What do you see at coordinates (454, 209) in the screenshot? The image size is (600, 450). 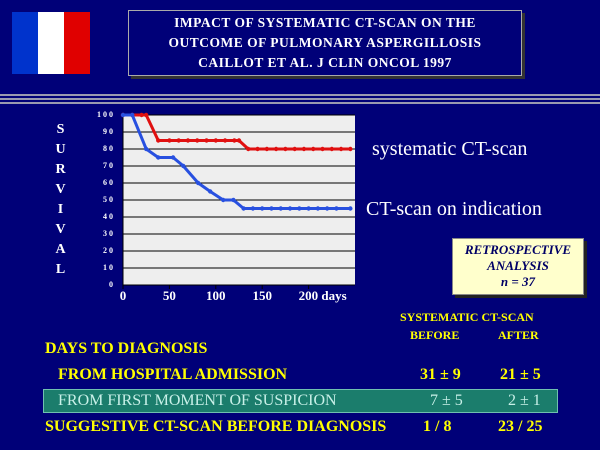 I see `legend-label: CT-scan on indication` at bounding box center [454, 209].